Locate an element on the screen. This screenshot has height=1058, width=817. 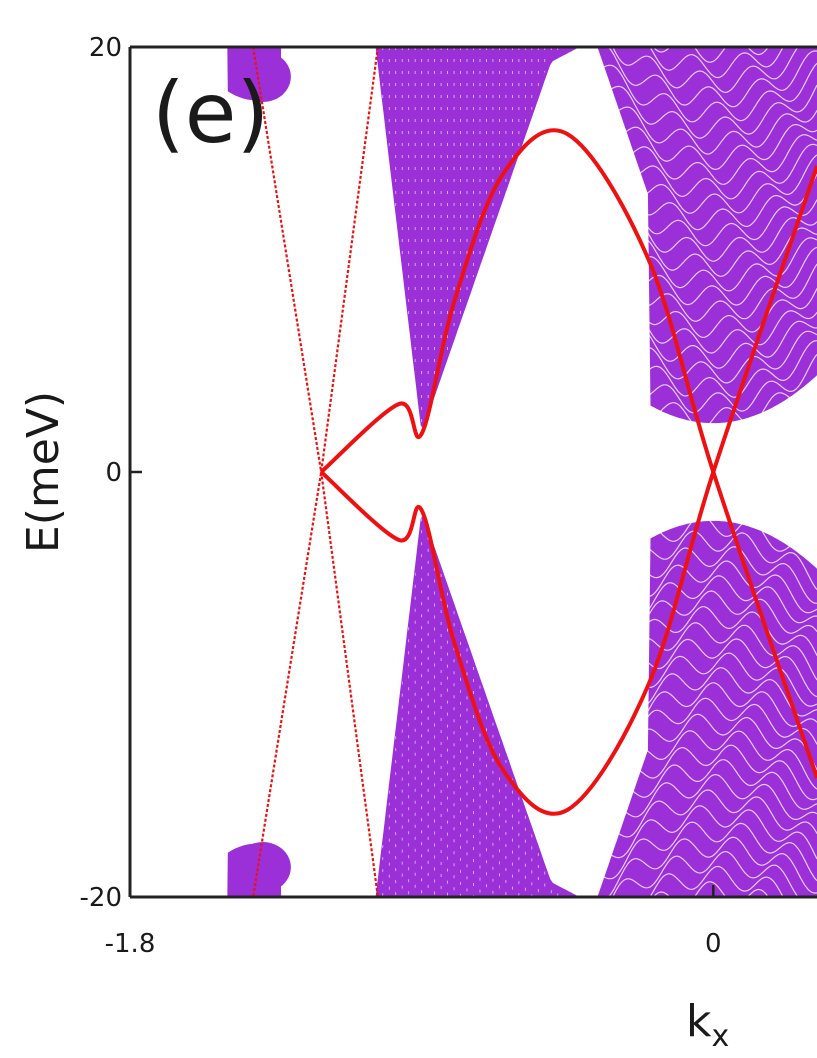
panel-label: (e) is located at coordinates (210, 113).